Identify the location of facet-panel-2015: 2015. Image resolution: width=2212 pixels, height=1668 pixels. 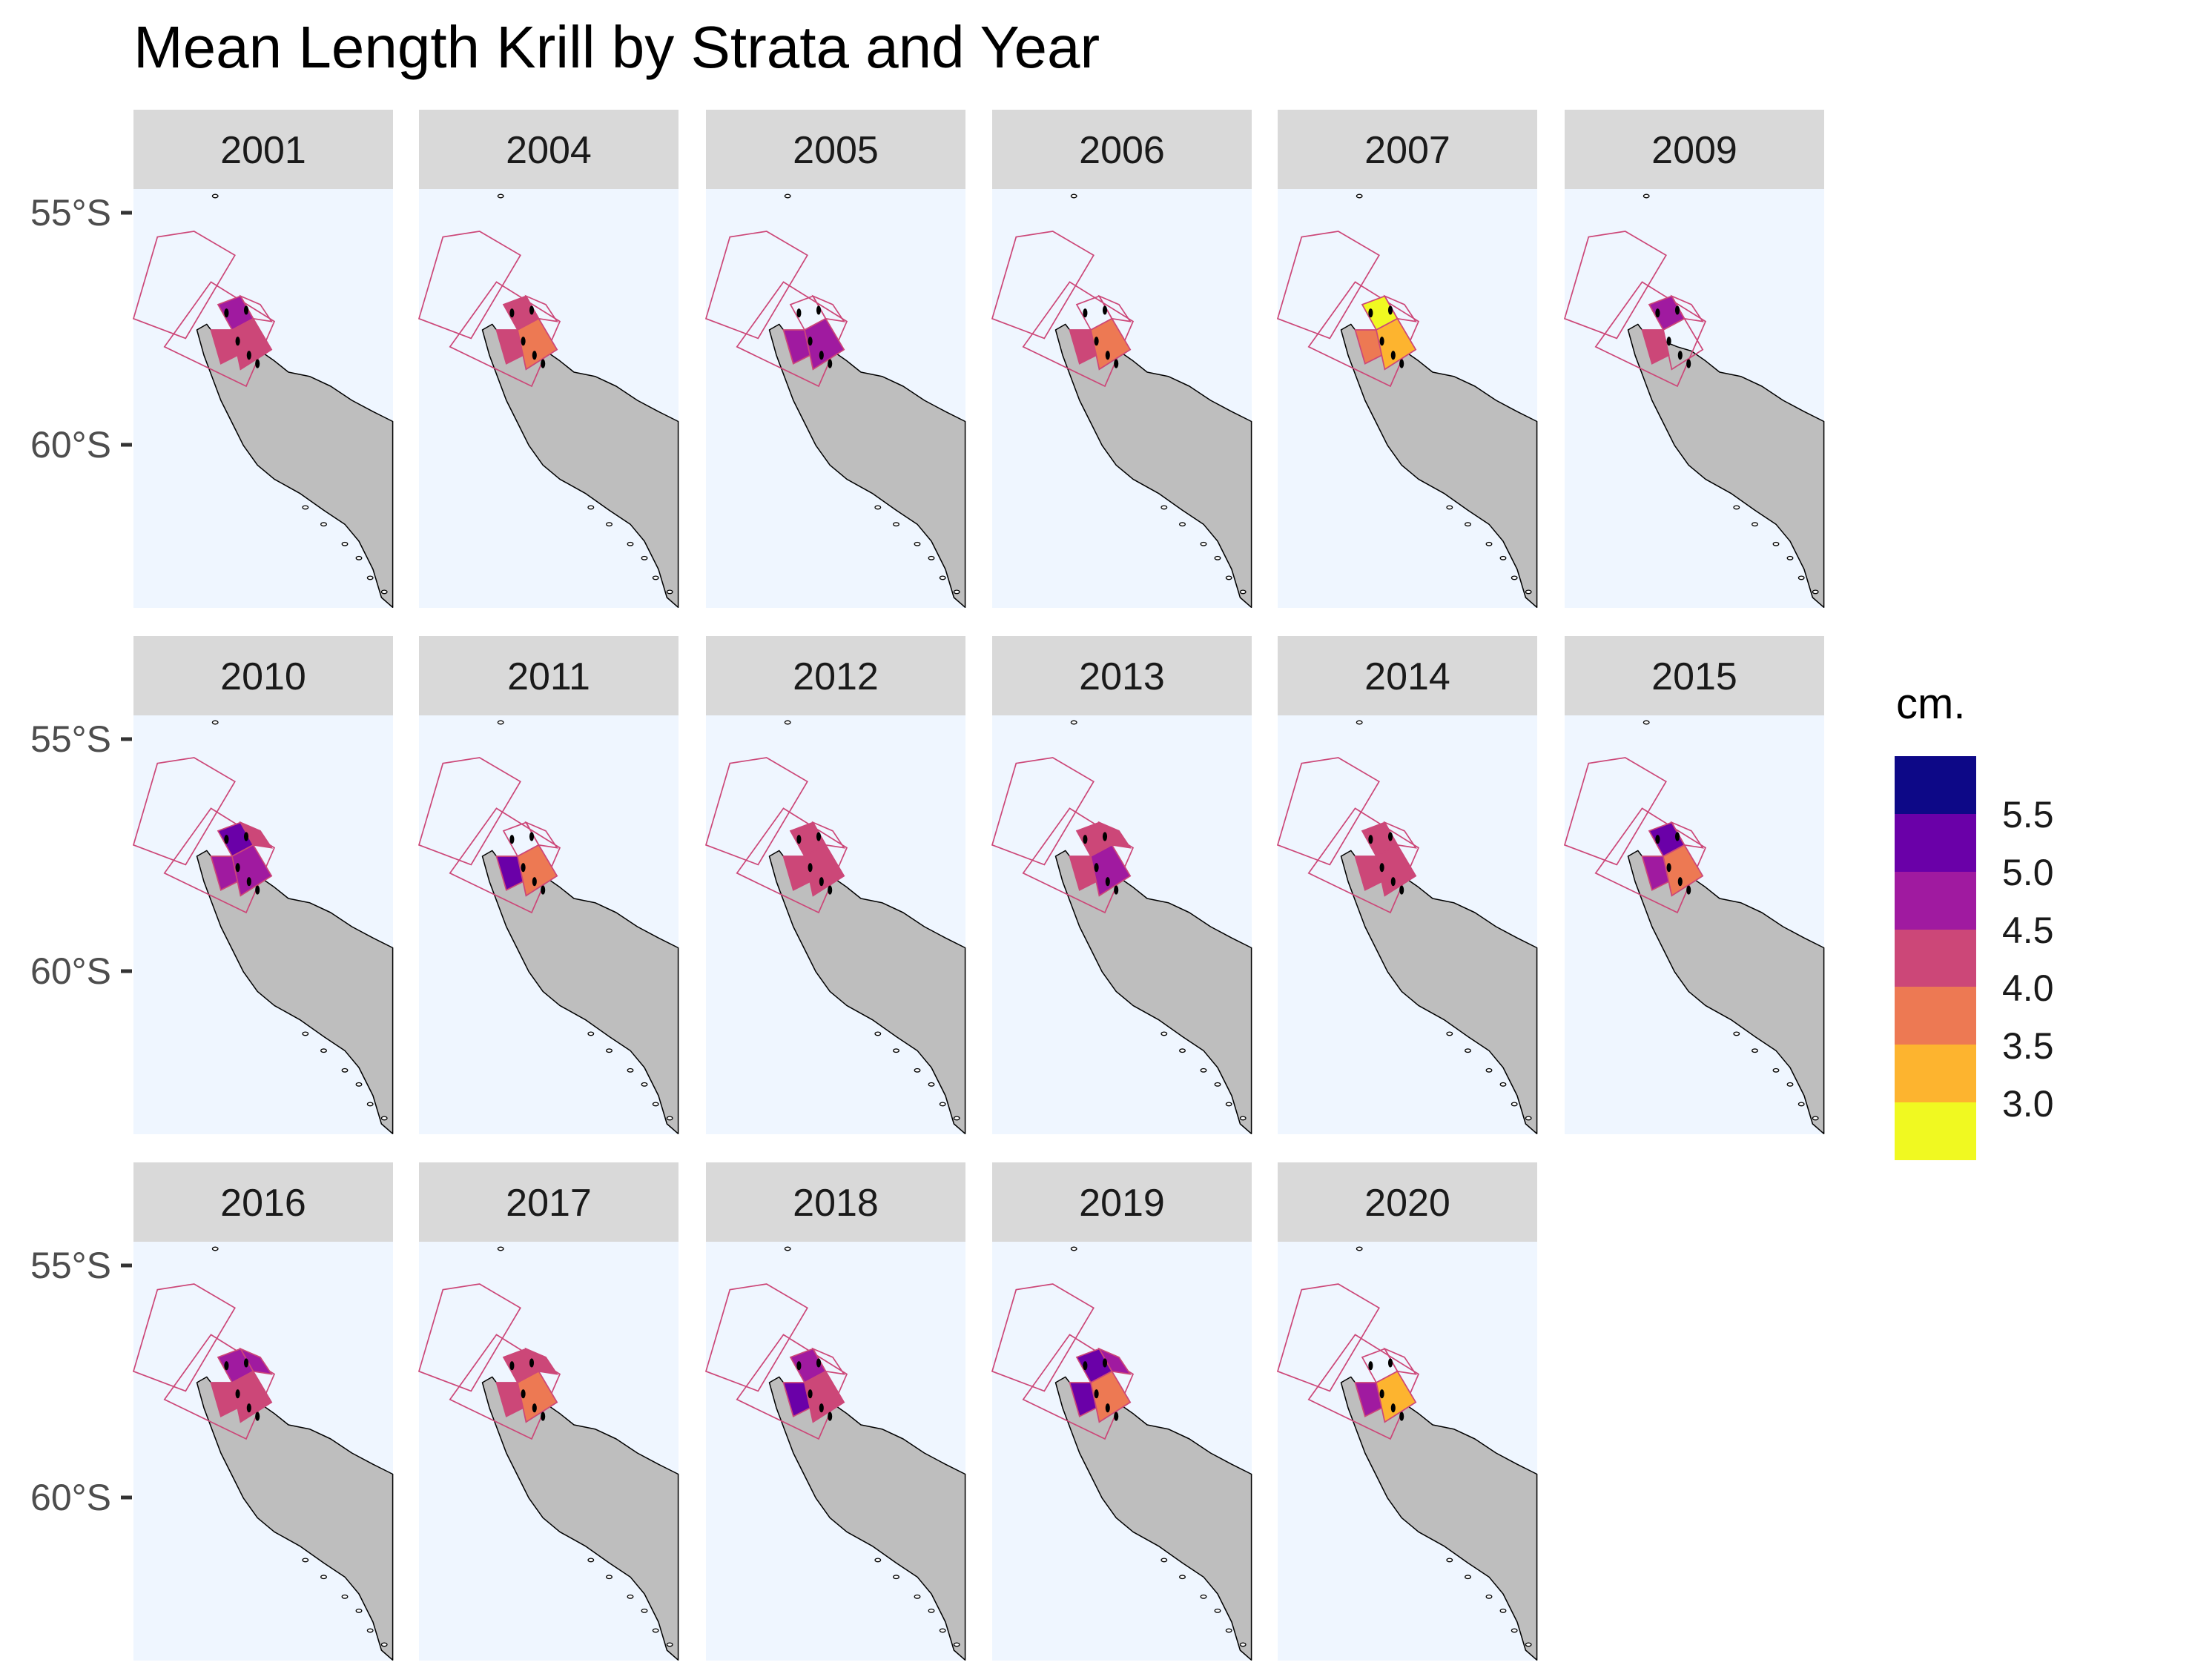
(1694, 886).